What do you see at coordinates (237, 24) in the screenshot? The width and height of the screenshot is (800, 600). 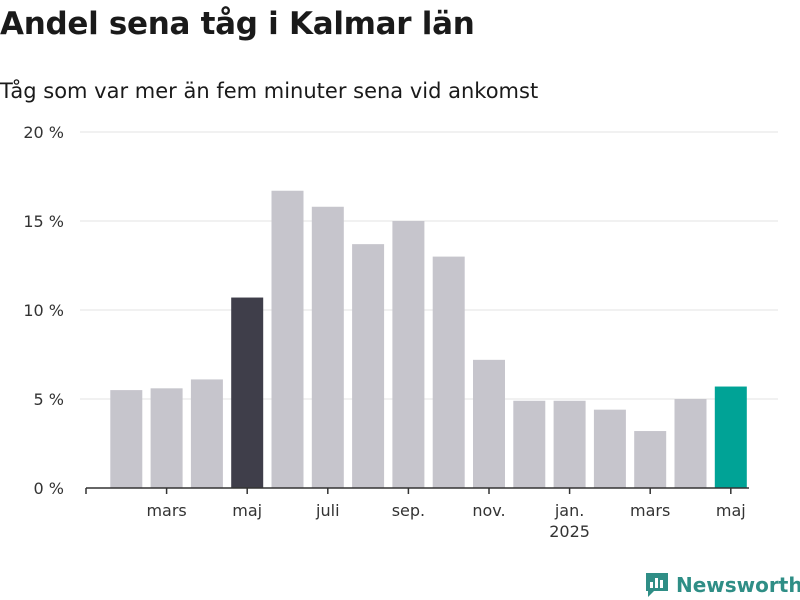 I see `chart-title: Andel sena tåg i Kalmar län` at bounding box center [237, 24].